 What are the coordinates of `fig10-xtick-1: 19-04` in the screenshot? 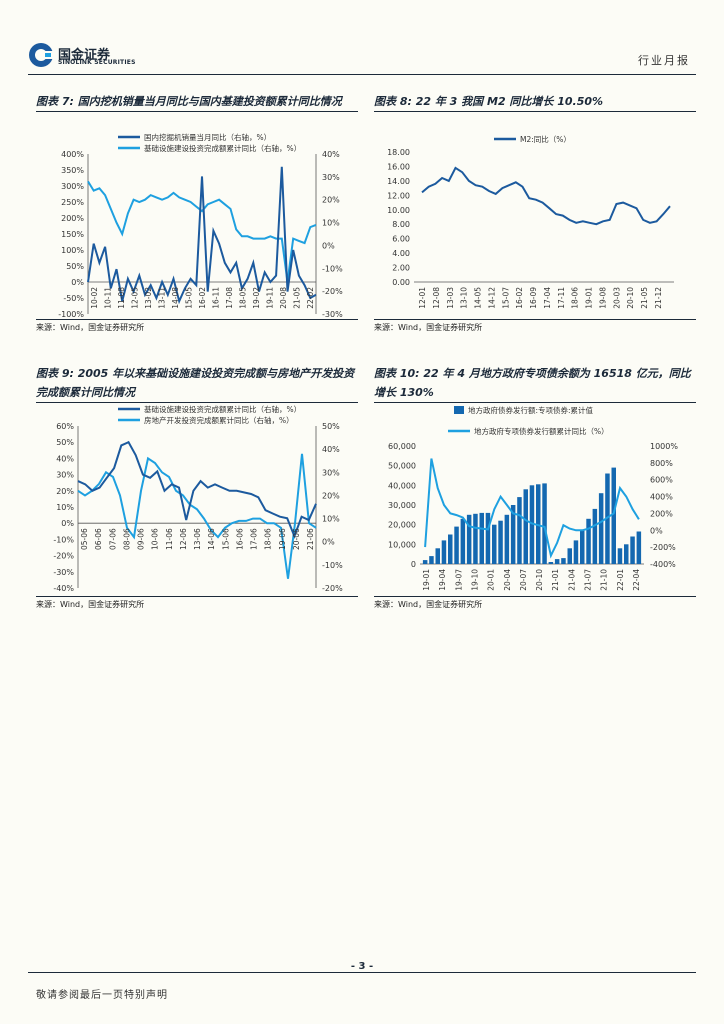 It's located at (442, 580).